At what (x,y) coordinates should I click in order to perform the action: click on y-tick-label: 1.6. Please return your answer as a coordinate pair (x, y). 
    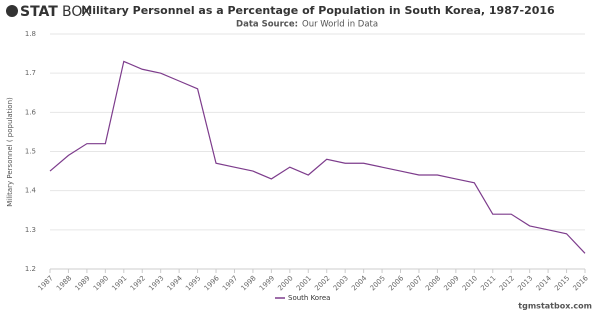
    Looking at the image, I should click on (31, 112).